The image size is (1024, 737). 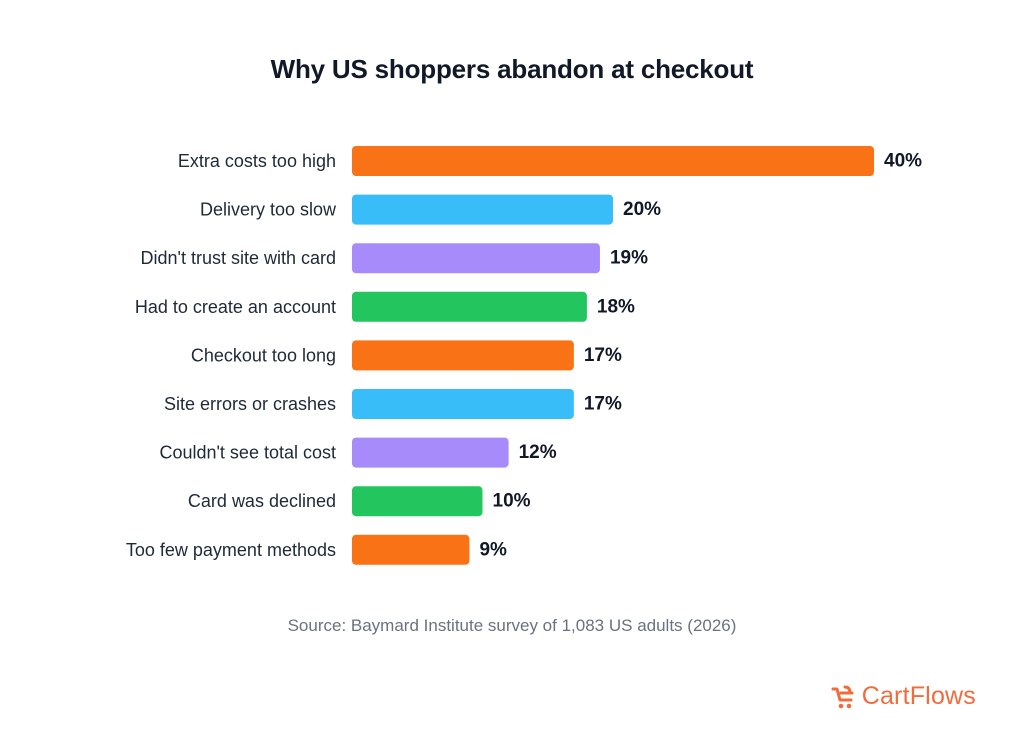 I want to click on value-label: 12%, so click(x=538, y=452).